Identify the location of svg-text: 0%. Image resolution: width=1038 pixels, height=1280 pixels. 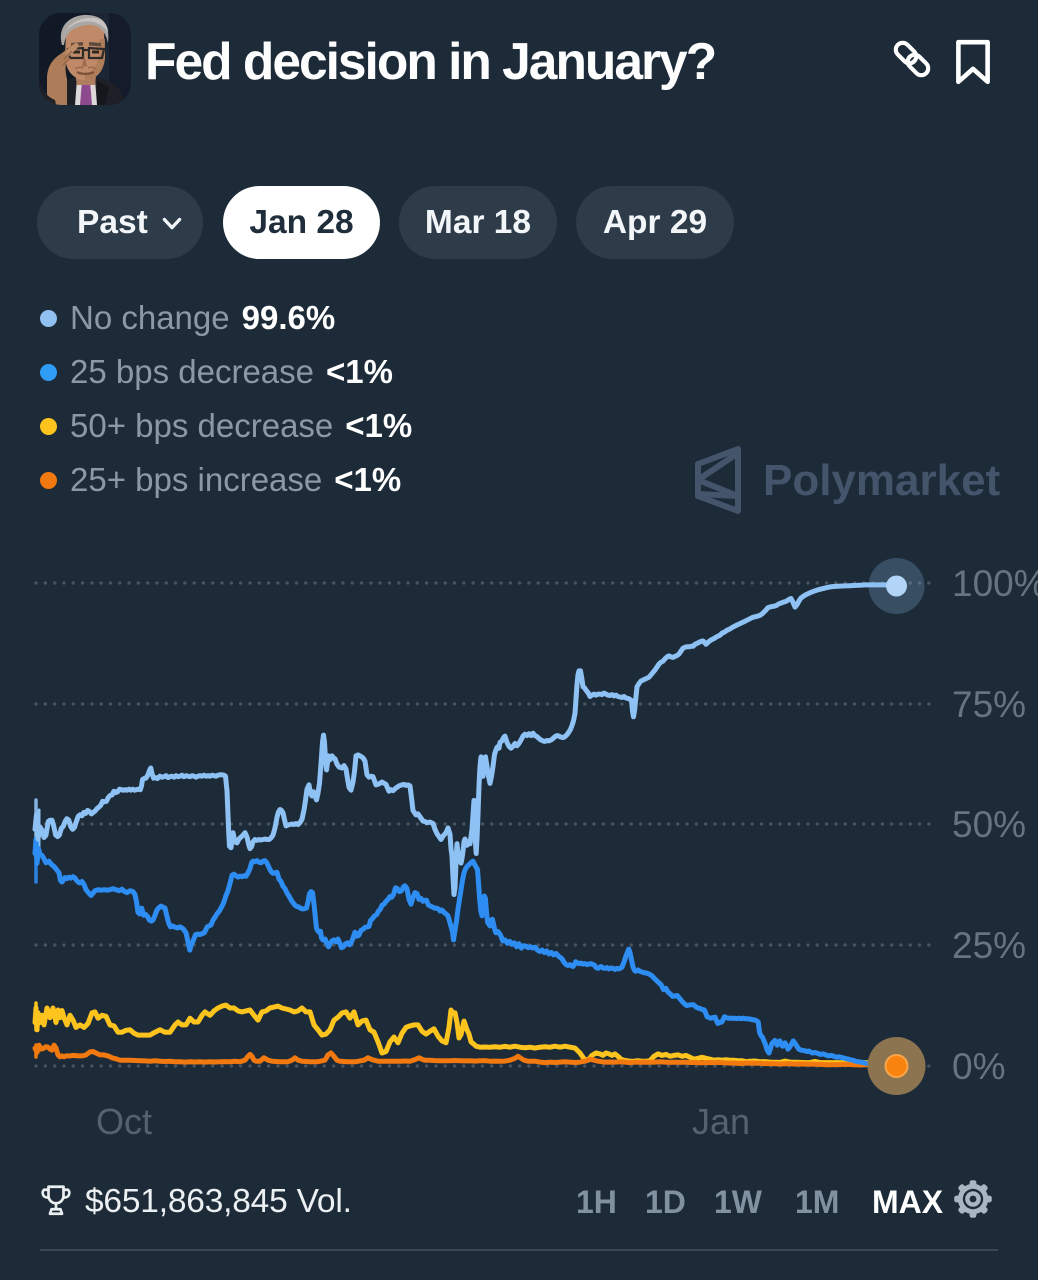
(978, 1066).